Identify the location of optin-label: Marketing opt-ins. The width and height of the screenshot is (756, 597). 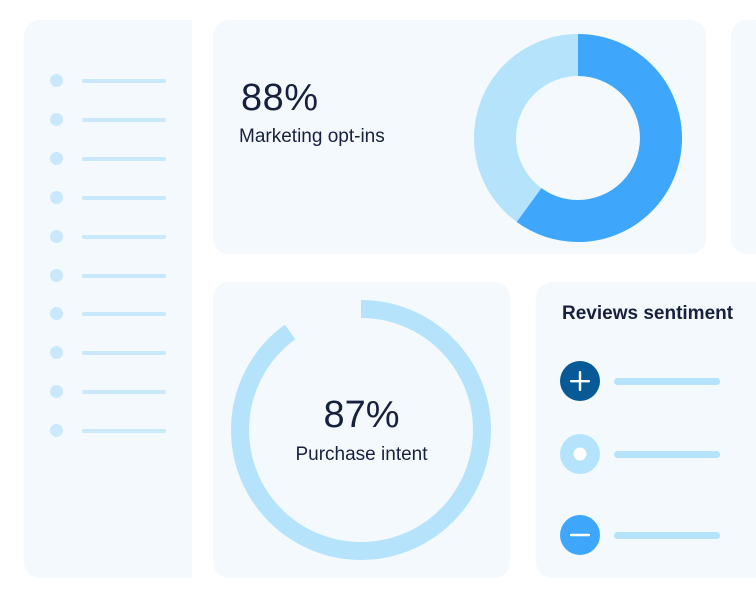
(312, 136).